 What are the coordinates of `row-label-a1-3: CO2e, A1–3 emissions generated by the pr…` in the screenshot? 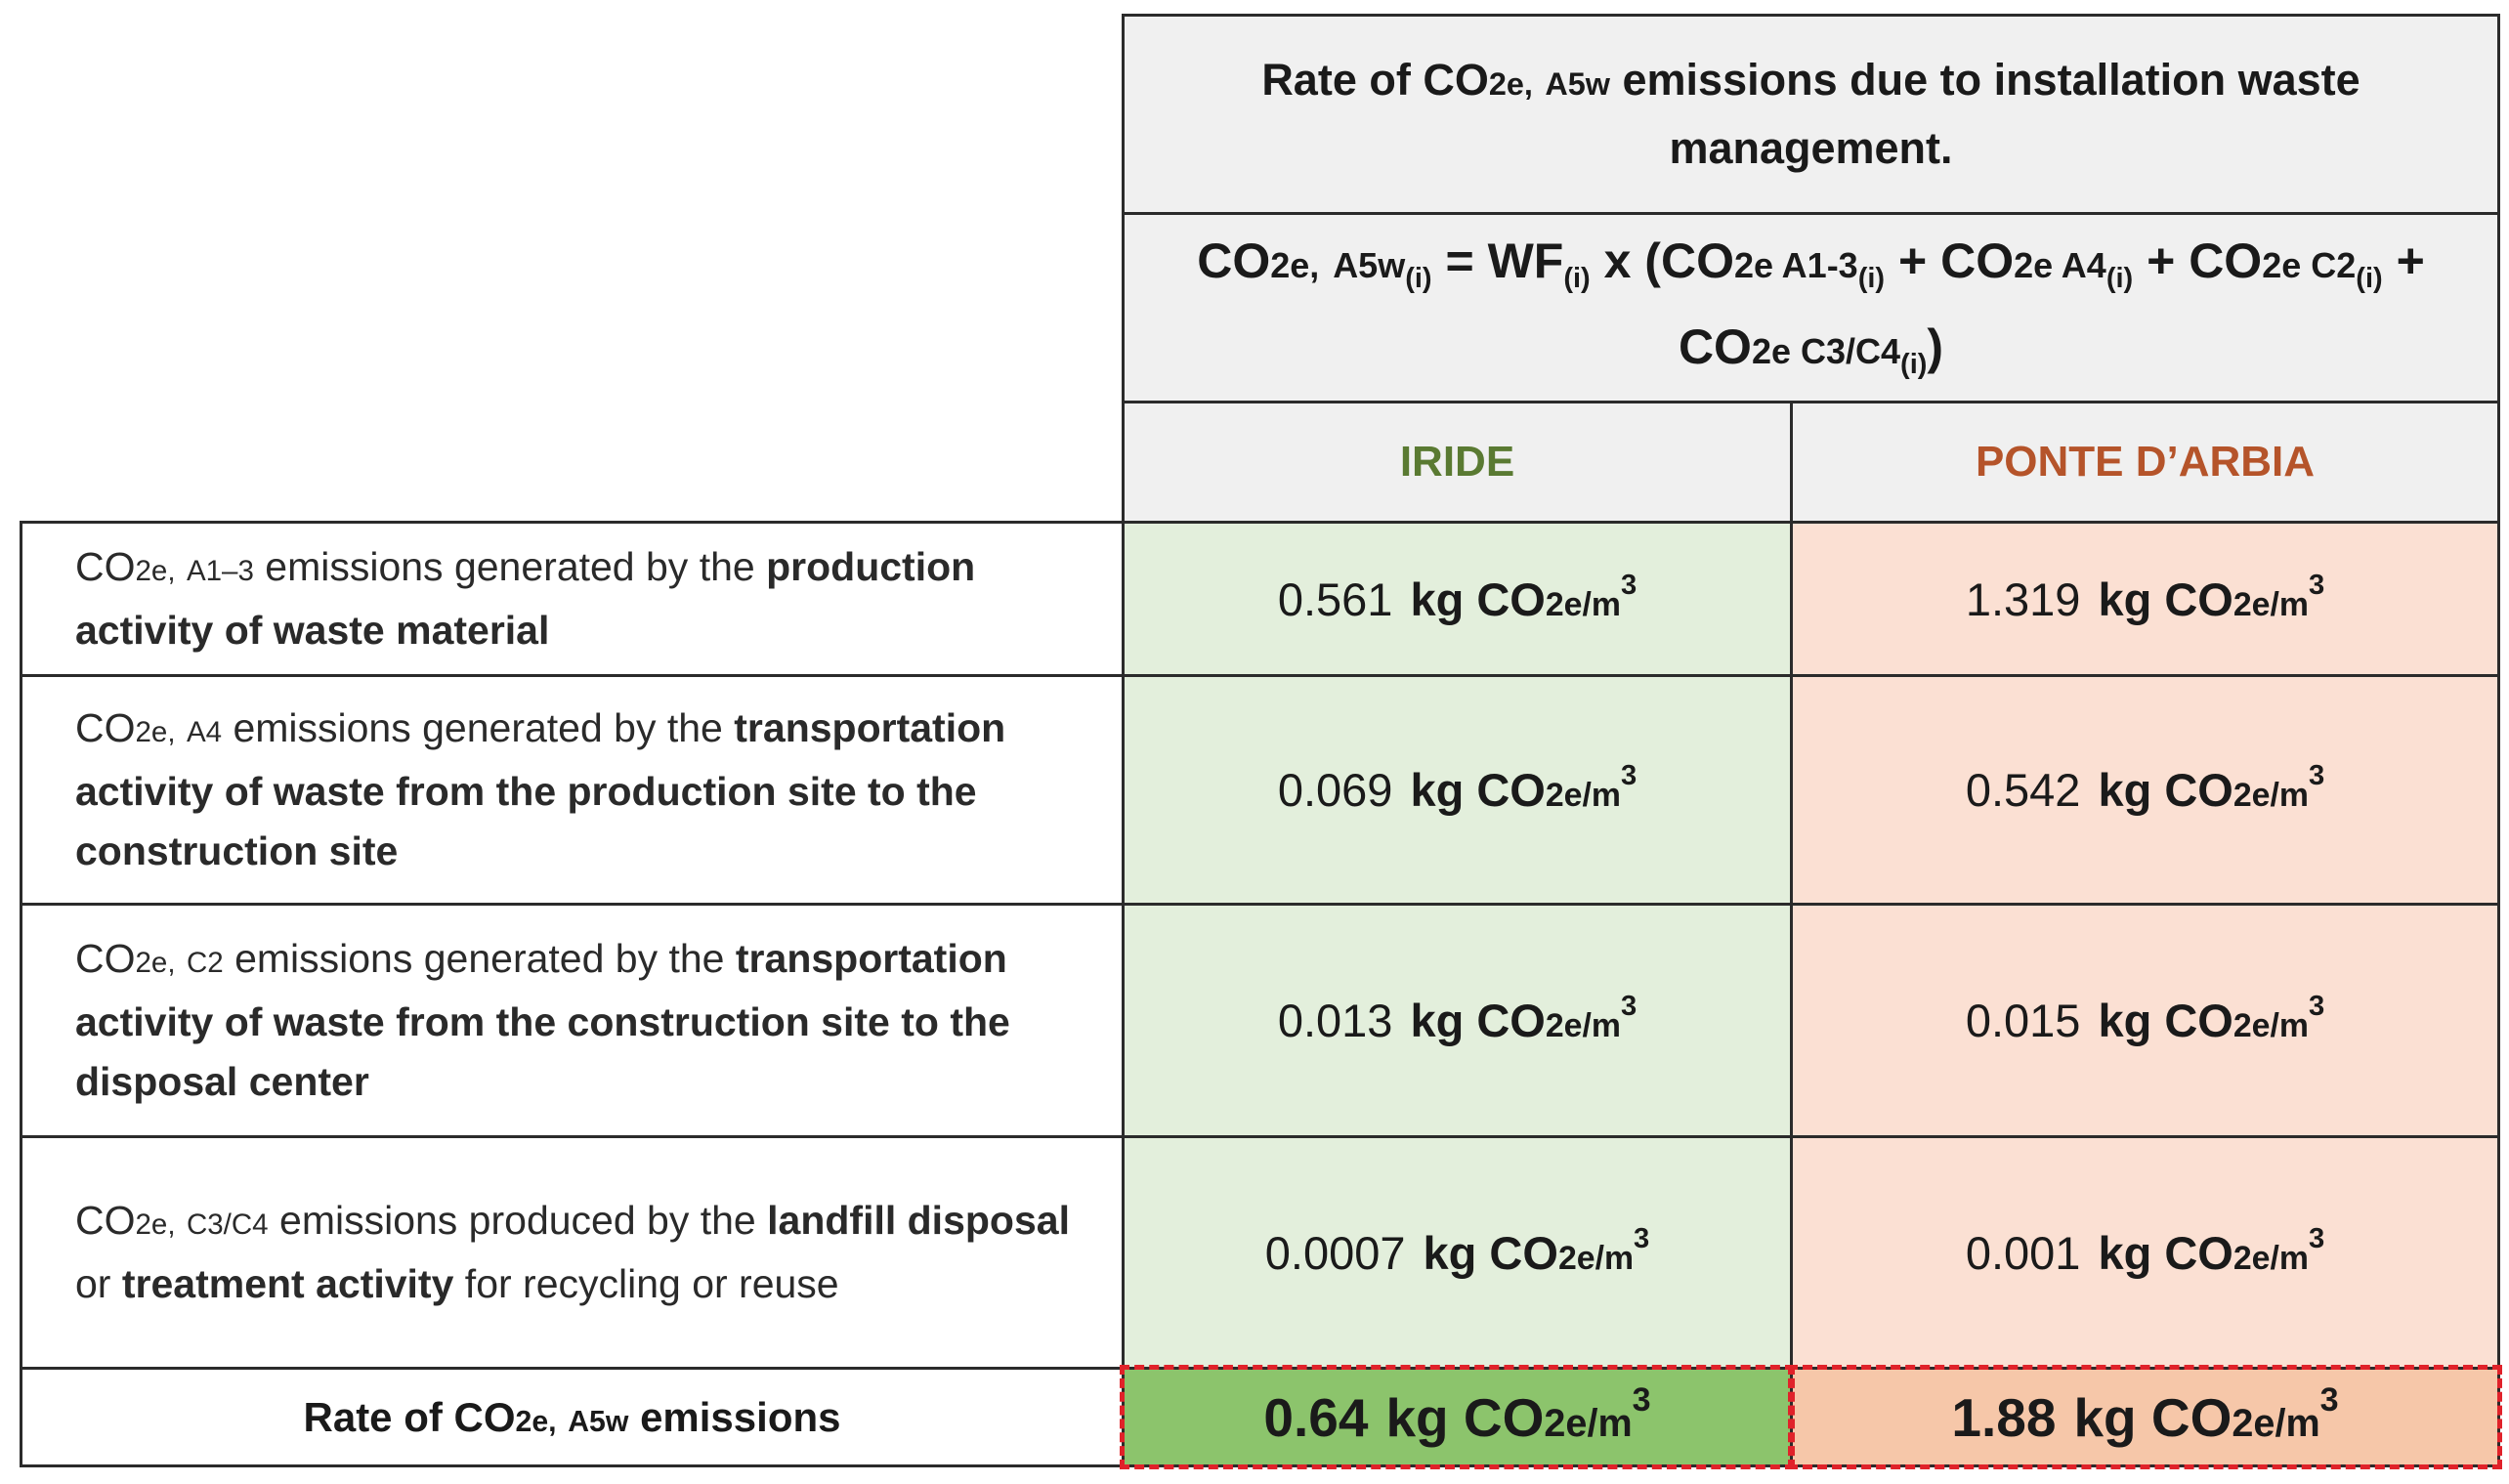 It's located at (572, 599).